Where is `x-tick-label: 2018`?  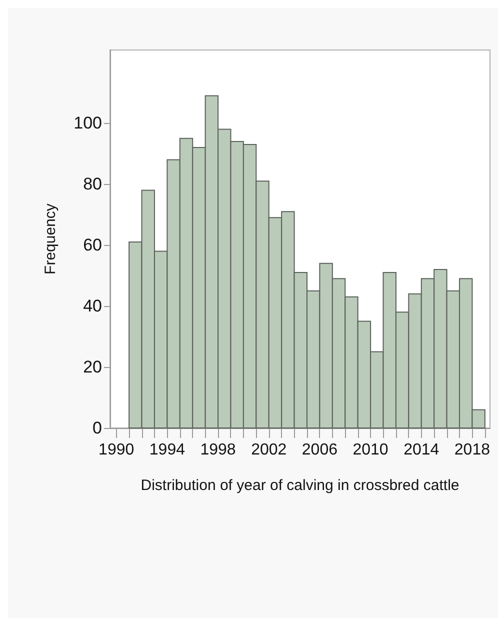 x-tick-label: 2018 is located at coordinates (472, 450).